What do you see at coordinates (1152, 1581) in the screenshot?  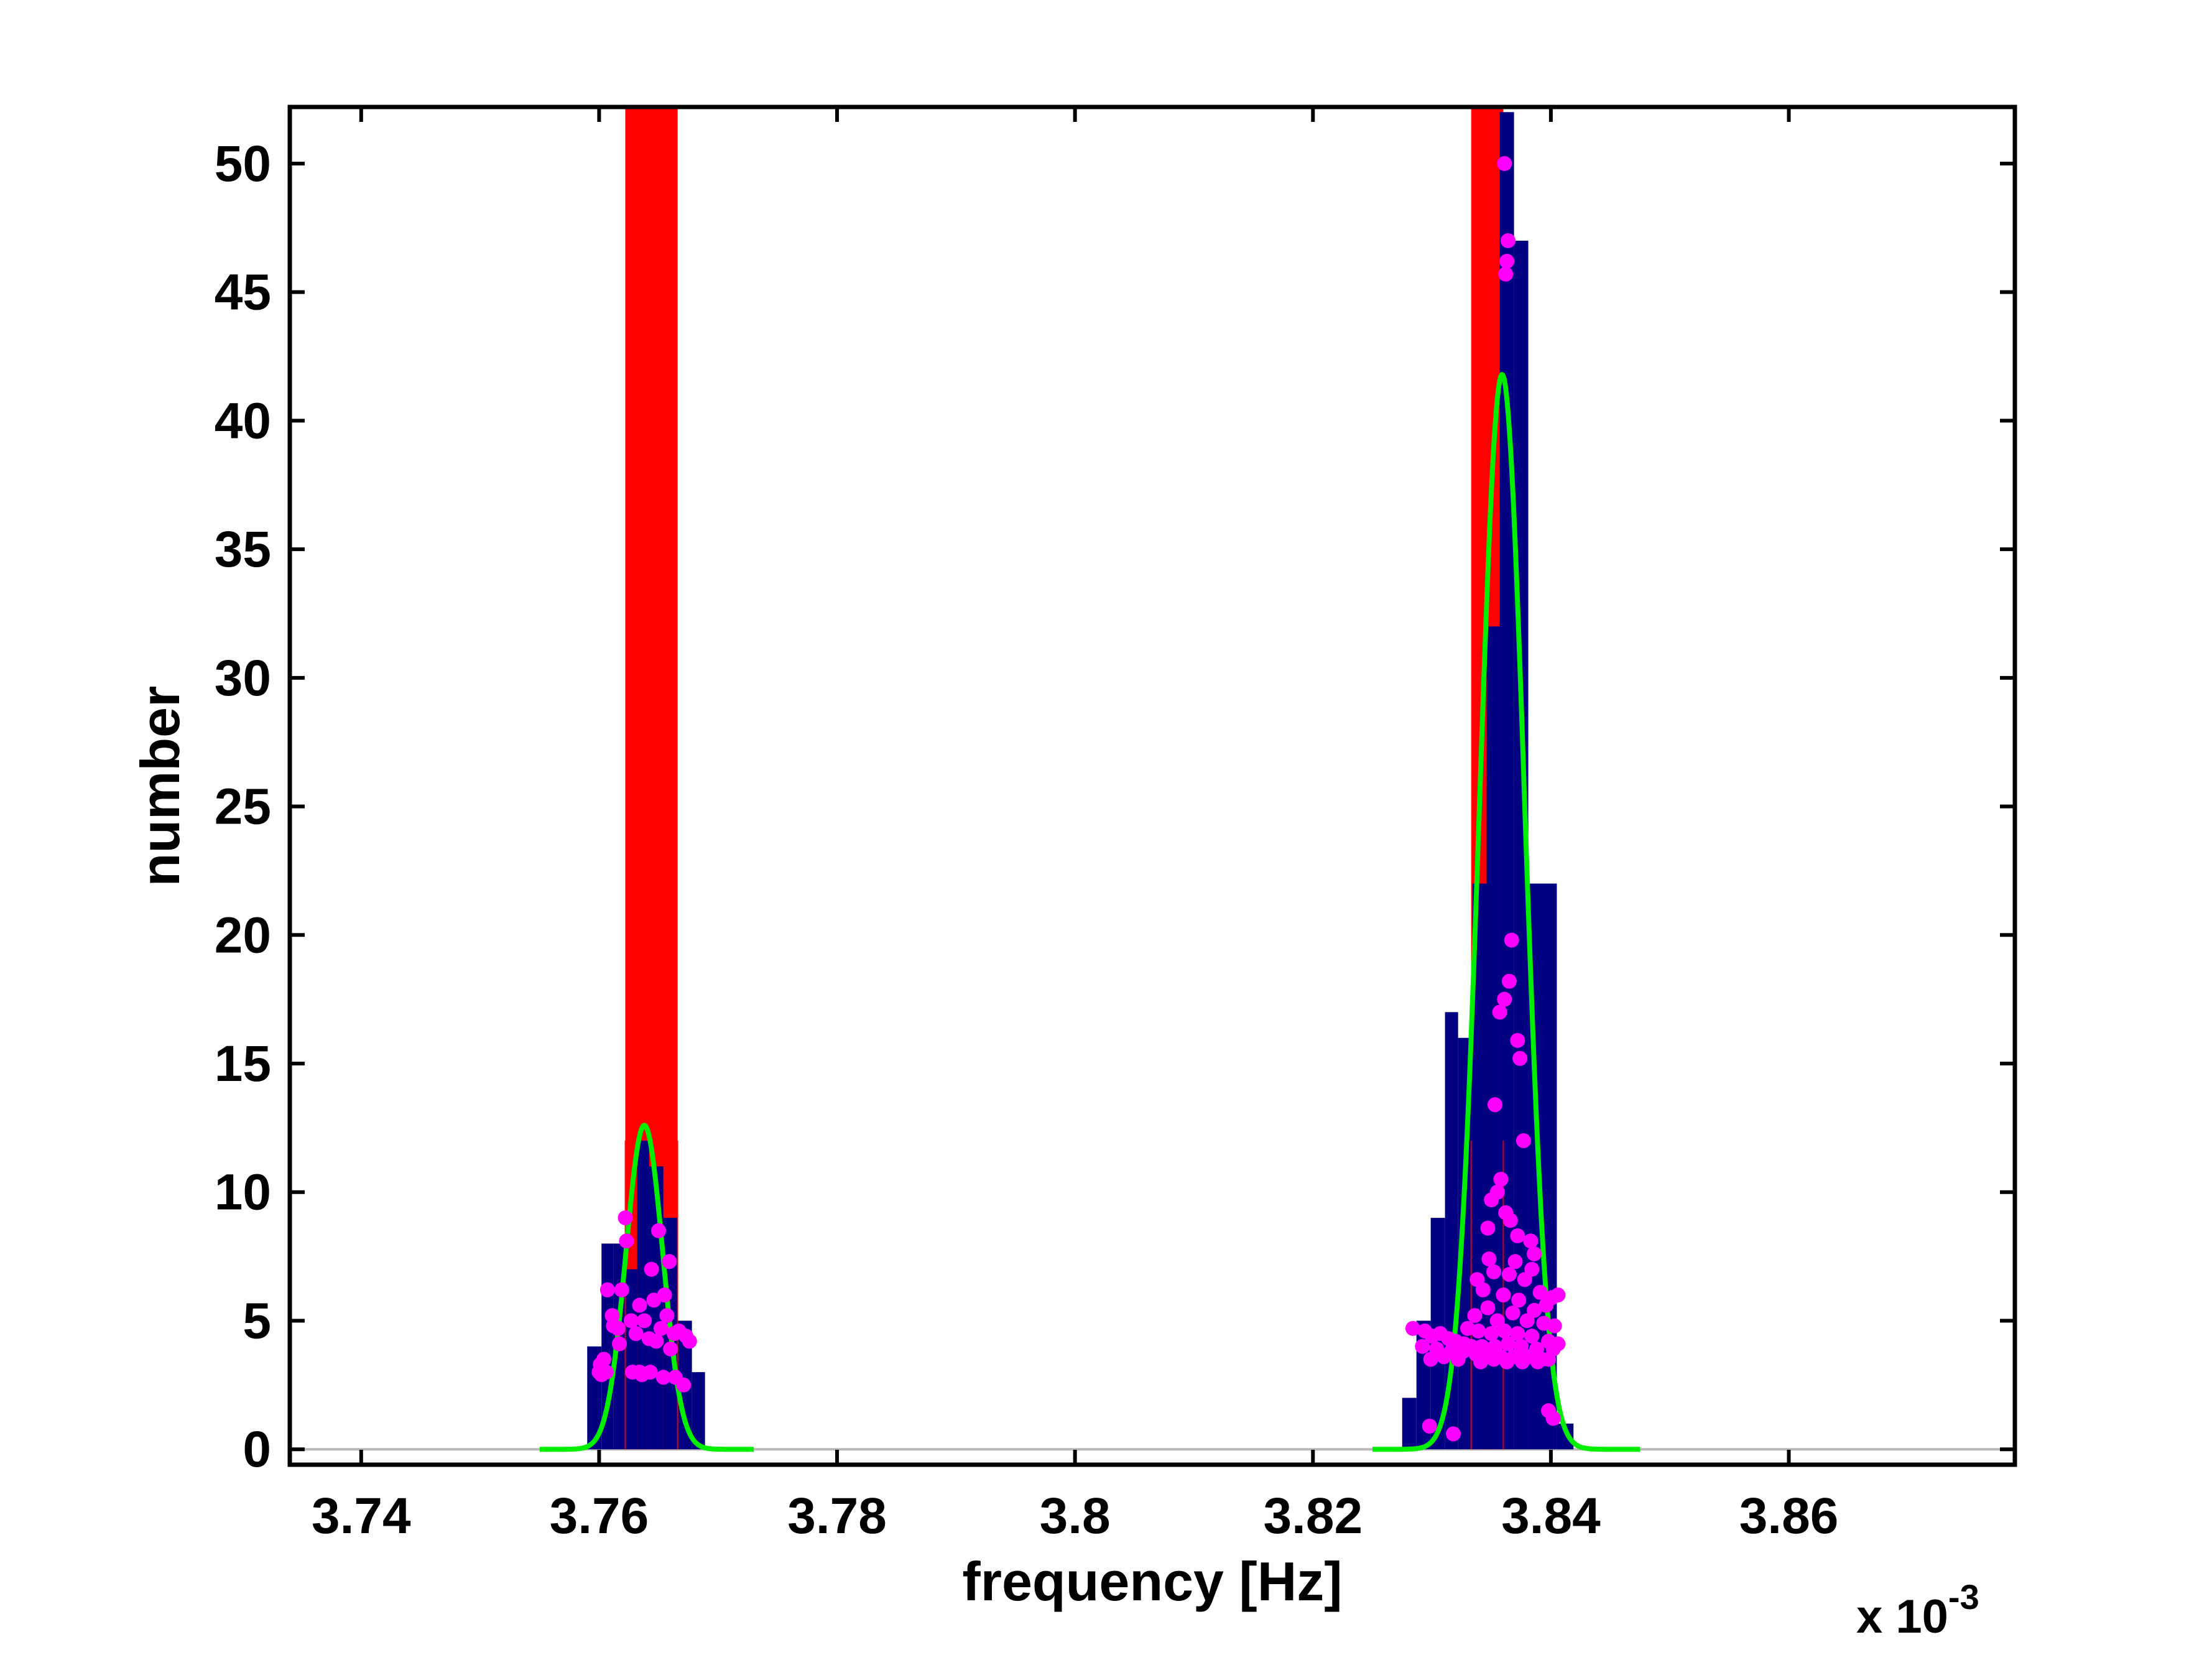 I see `x-axis-title: frequency [Hz]` at bounding box center [1152, 1581].